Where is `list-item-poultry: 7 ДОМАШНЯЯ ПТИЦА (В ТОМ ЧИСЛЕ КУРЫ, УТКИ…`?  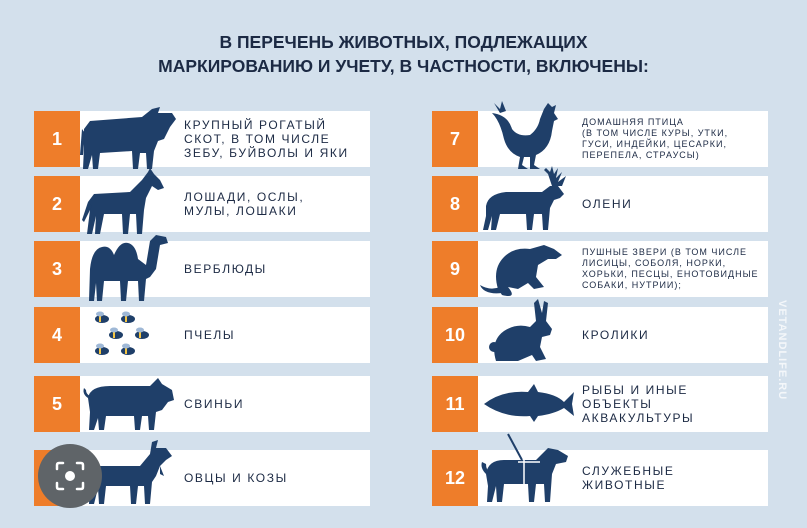 list-item-poultry: 7 ДОМАШНЯЯ ПТИЦА (В ТОМ ЧИСЛЕ КУРЫ, УТКИ… is located at coordinates (600, 135).